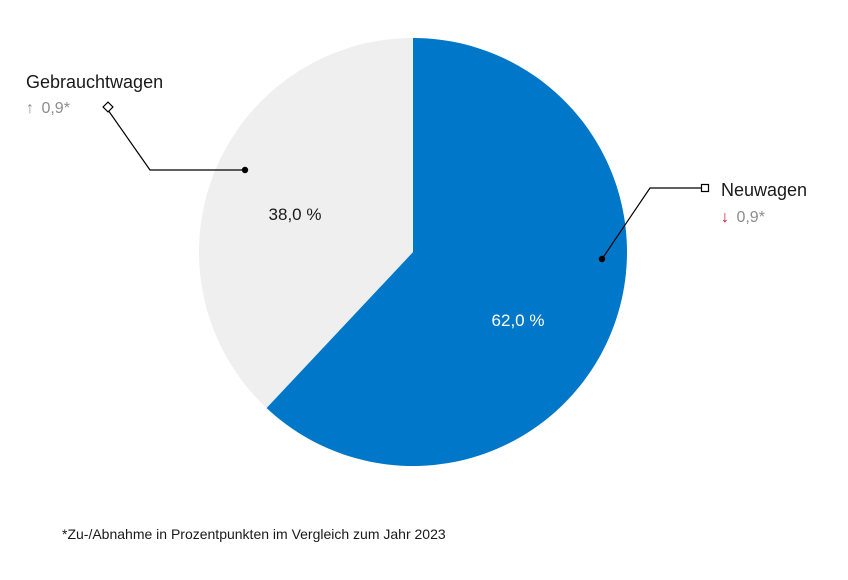 The height and width of the screenshot is (580, 848). I want to click on change-label-gebrauchtwagen: ↑ 0,9*, so click(48, 108).